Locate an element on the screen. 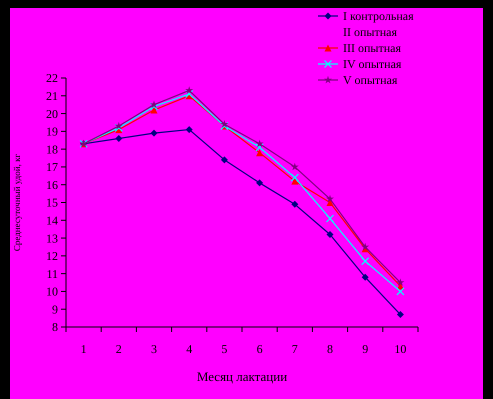 The width and height of the screenshot is (493, 399). x-tick-label: 10 is located at coordinates (400, 349).